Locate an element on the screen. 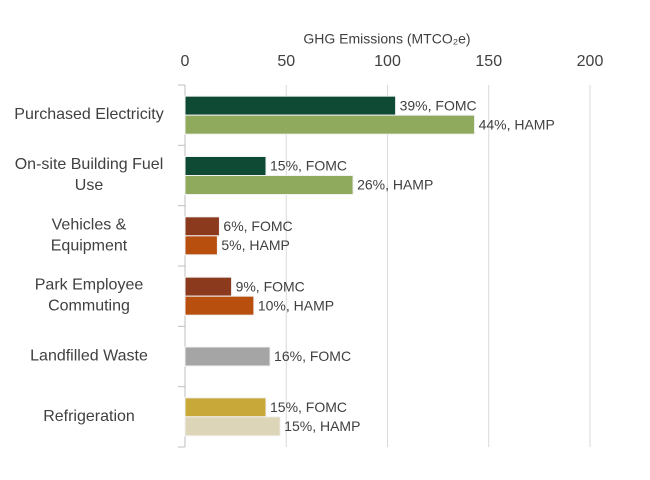 This screenshot has height=480, width=650. axis-title: GHG Emissions (MTCO₂e) is located at coordinates (386, 39).